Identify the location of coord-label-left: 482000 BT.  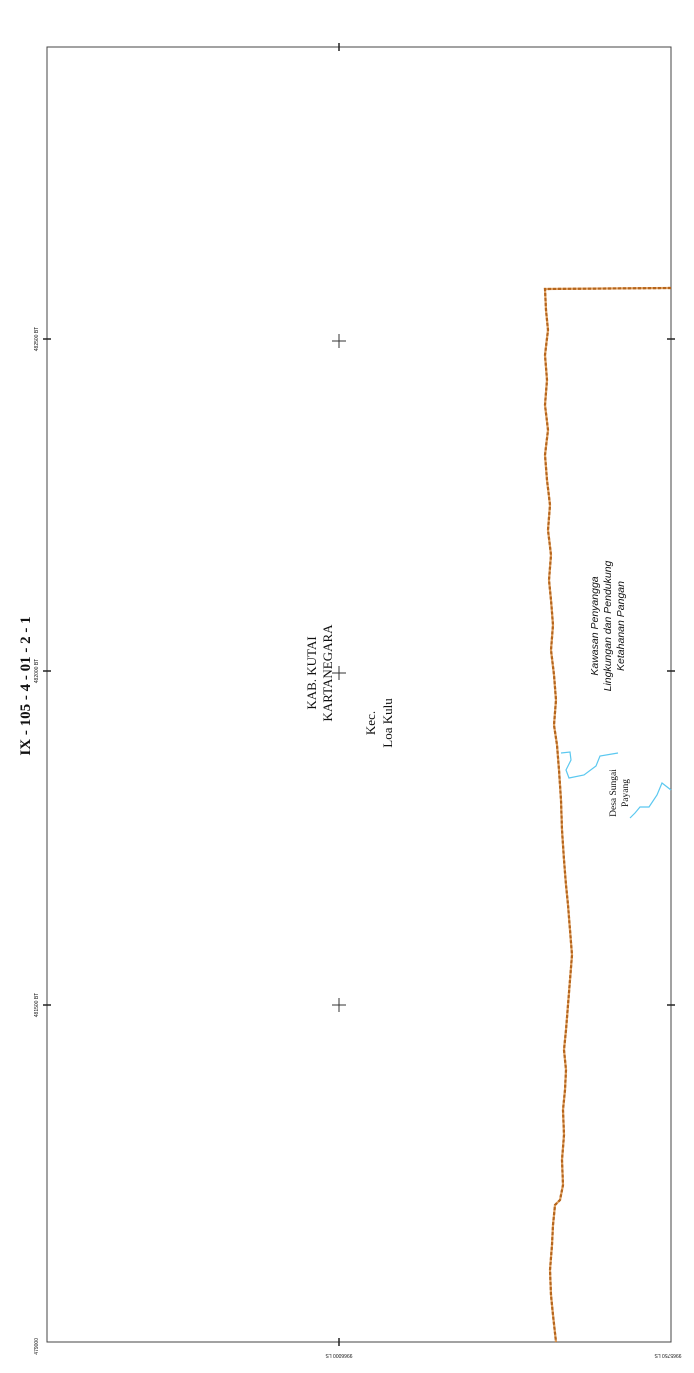
(37, 671).